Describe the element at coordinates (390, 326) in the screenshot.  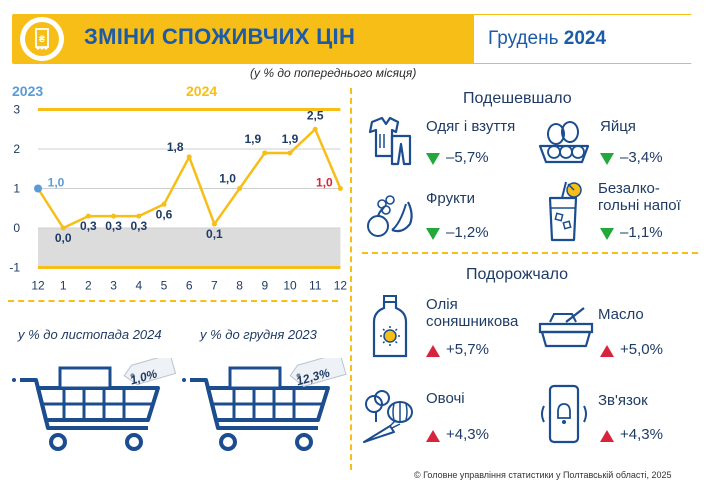
I see `oil-bottle-icon` at that location.